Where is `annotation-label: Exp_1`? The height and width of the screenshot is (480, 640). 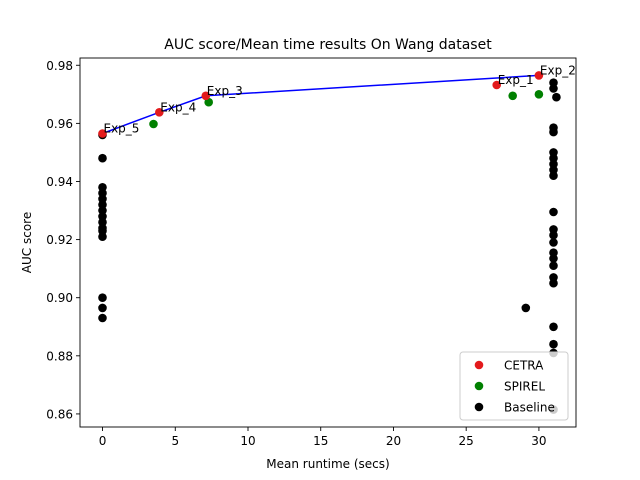 annotation-label: Exp_1 is located at coordinates (516, 80).